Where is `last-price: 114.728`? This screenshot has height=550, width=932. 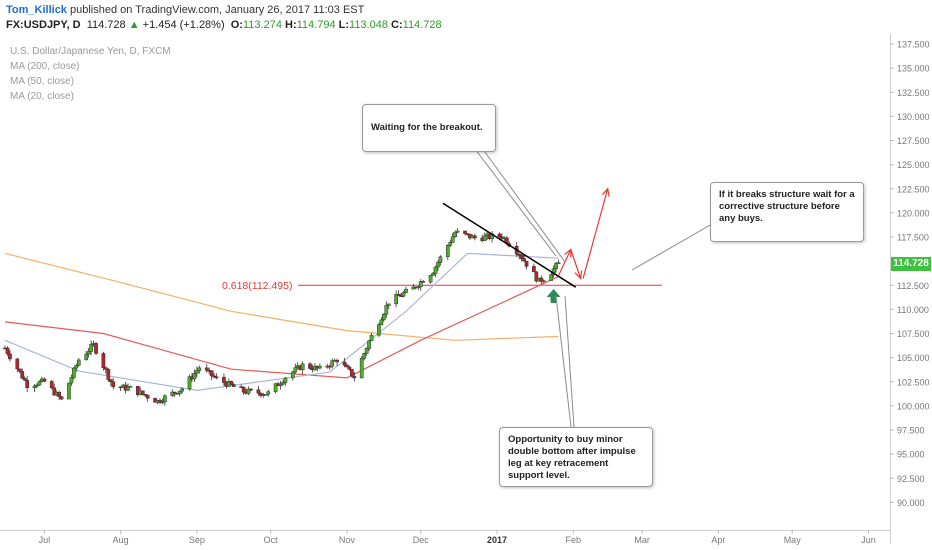
last-price: 114.728 is located at coordinates (106, 25).